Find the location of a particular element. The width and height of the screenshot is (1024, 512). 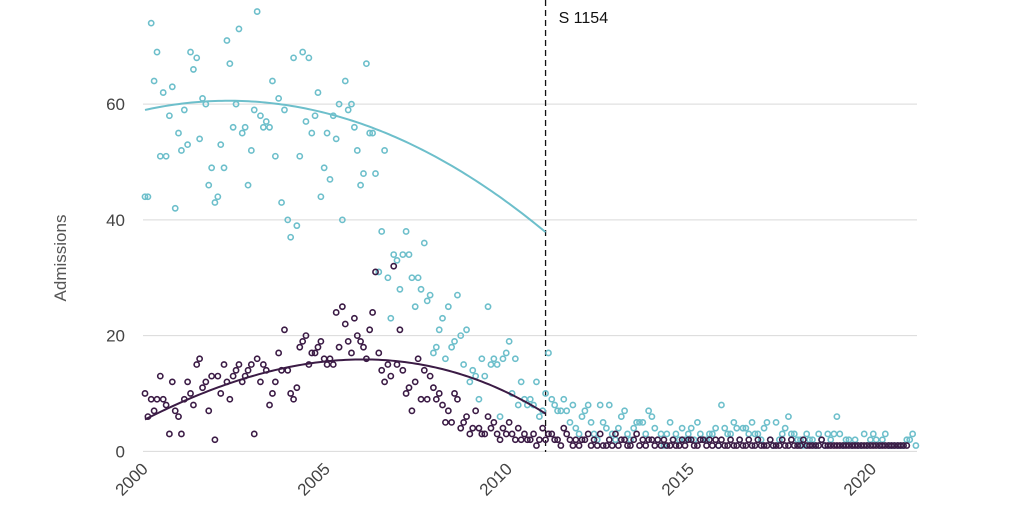

y-tick-label: 0 is located at coordinates (120, 451).